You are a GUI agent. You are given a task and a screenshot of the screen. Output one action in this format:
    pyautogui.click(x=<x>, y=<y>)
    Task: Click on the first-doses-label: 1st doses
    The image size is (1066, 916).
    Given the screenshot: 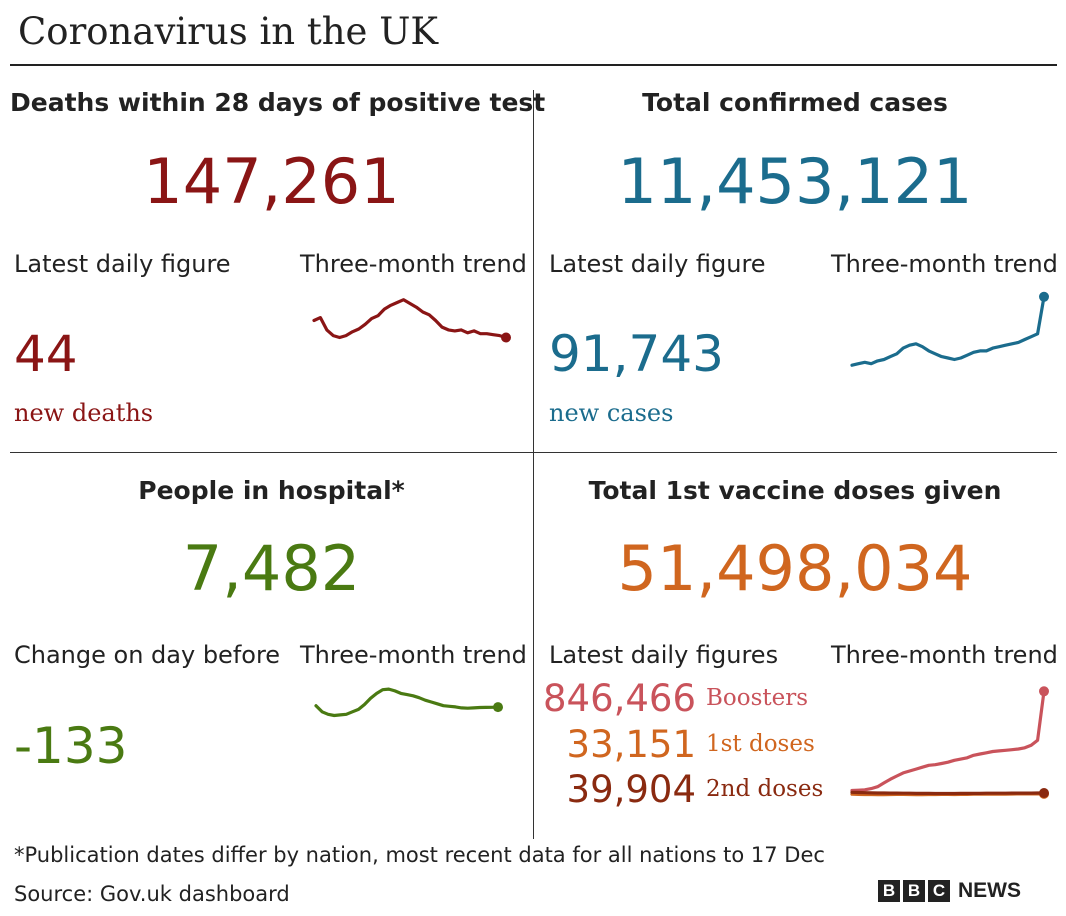 What is the action you would take?
    pyautogui.click(x=760, y=744)
    